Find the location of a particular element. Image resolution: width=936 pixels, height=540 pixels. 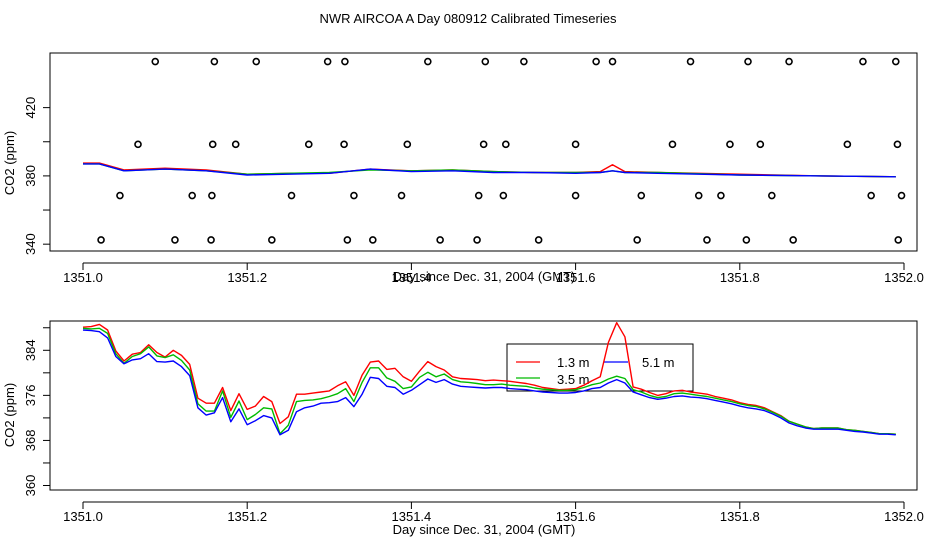

y-tick-label: 360 is located at coordinates (30, 486).